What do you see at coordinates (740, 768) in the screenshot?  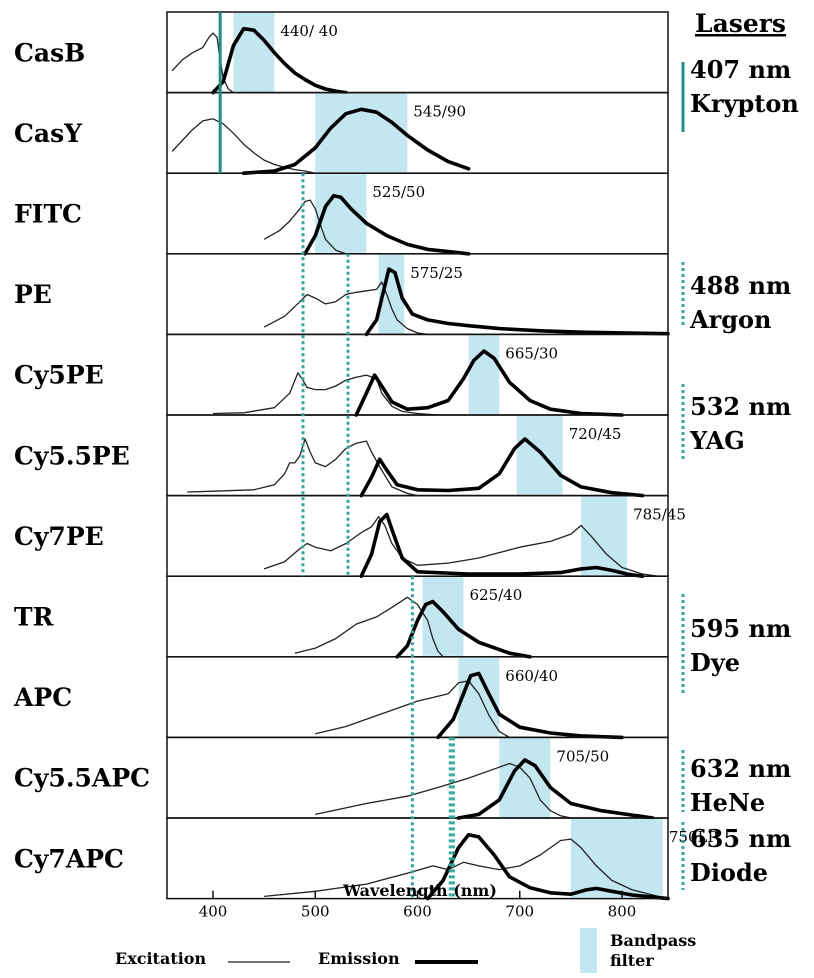 I see `laser-wavelength-label: 632 nm` at bounding box center [740, 768].